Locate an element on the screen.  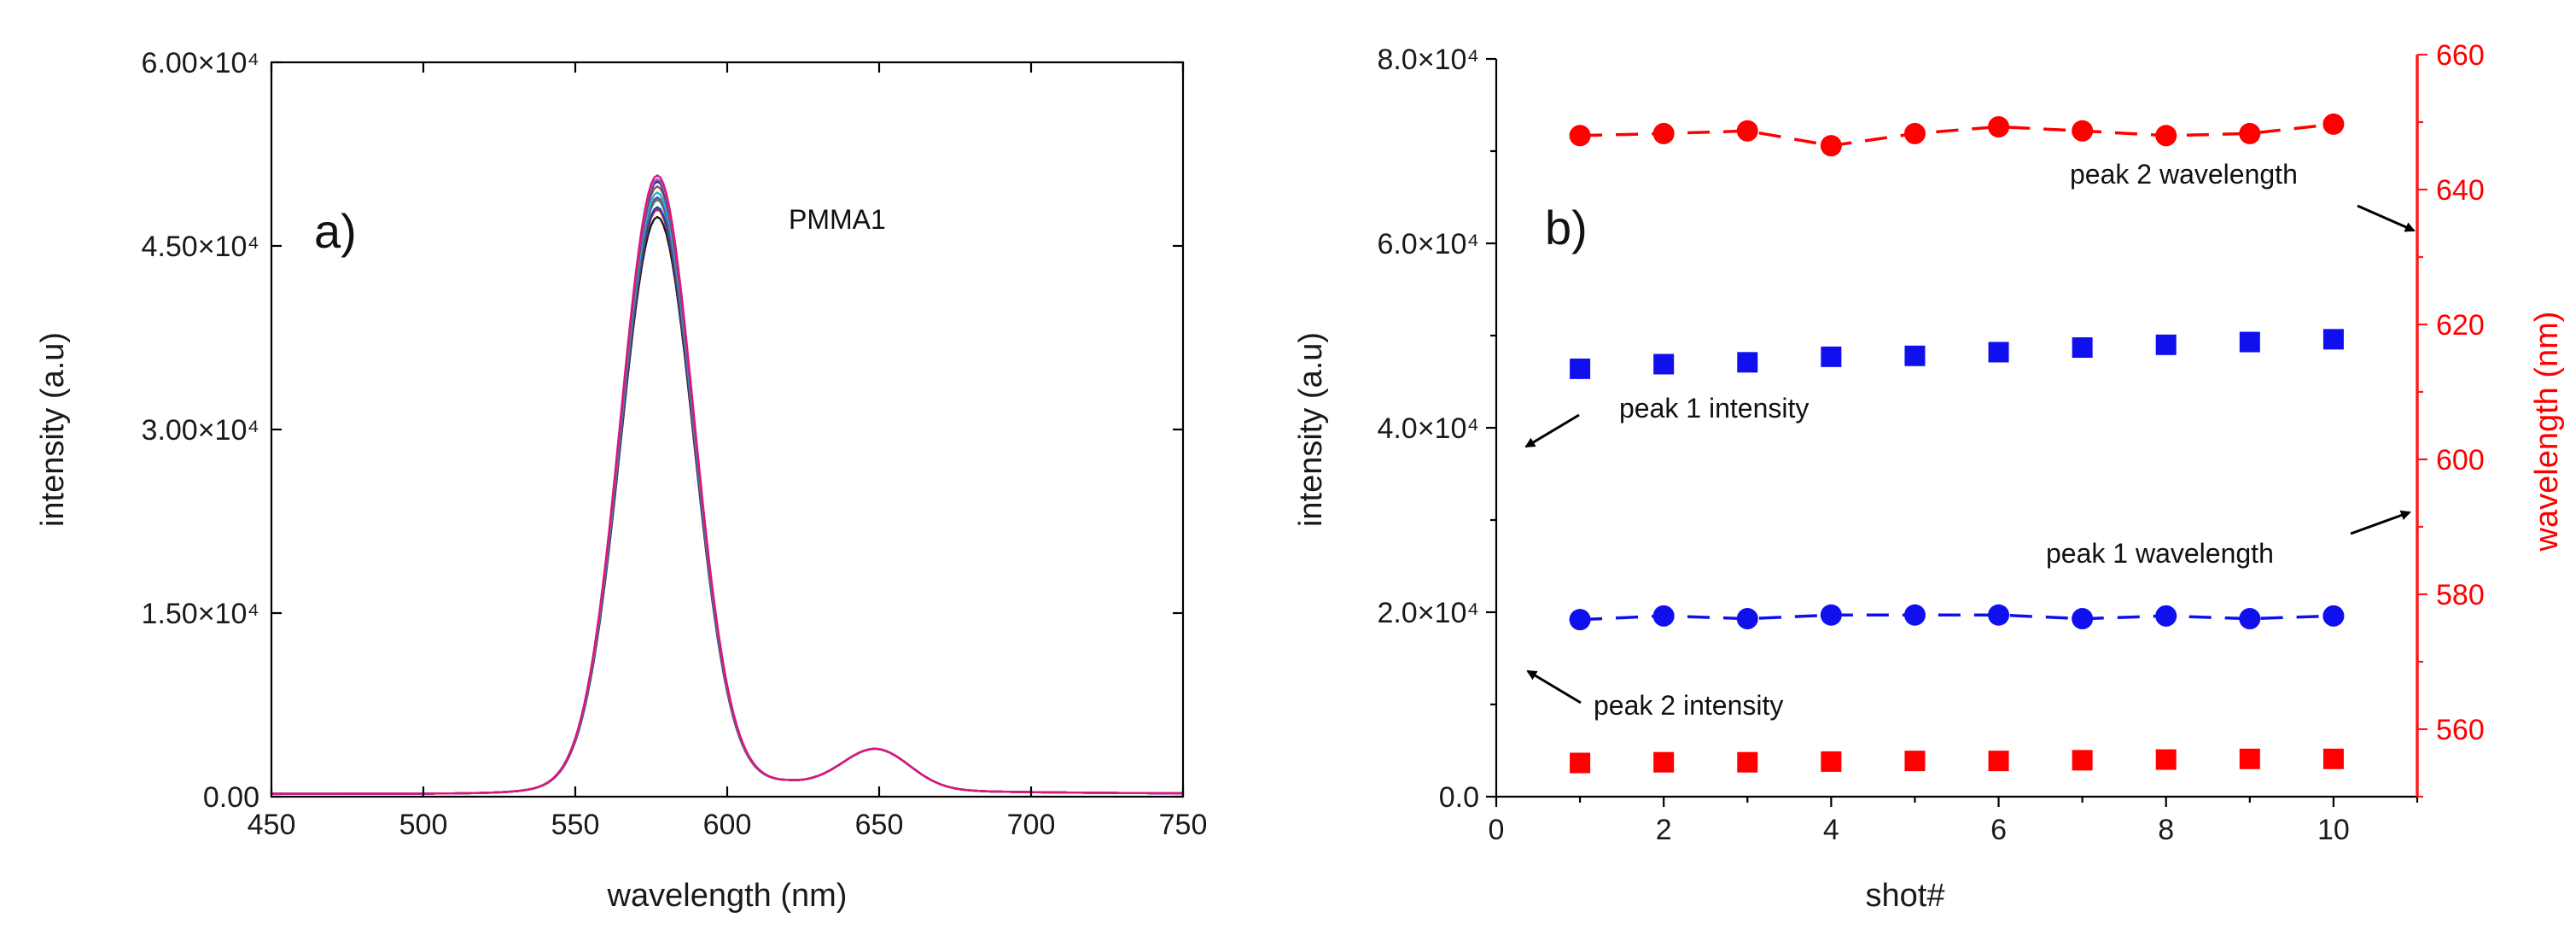
panel-b-x-tick-label: 8 is located at coordinates (2166, 830).